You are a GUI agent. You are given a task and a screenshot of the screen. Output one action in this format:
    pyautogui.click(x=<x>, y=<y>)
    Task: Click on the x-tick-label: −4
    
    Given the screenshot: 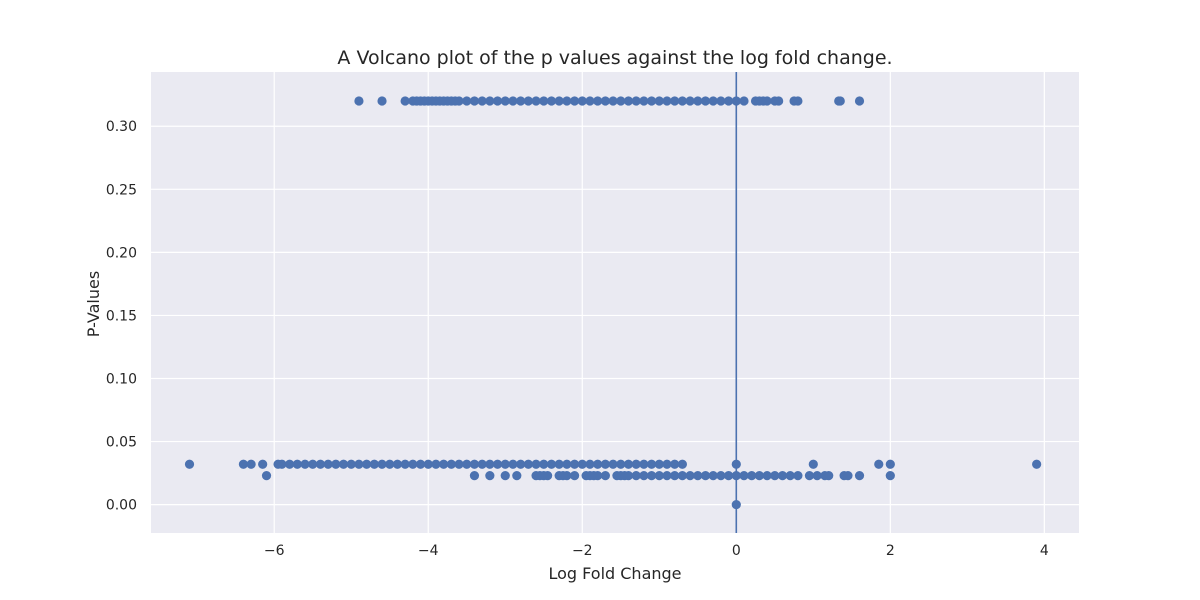 What is the action you would take?
    pyautogui.click(x=428, y=551)
    